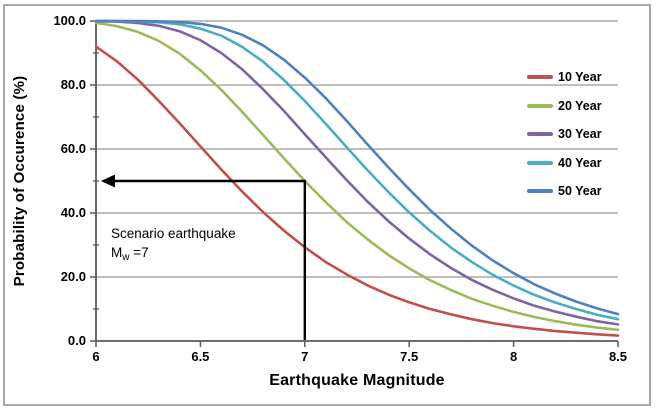 The image size is (656, 420). I want to click on legend-item-40-year: 40 Year, so click(564, 163).